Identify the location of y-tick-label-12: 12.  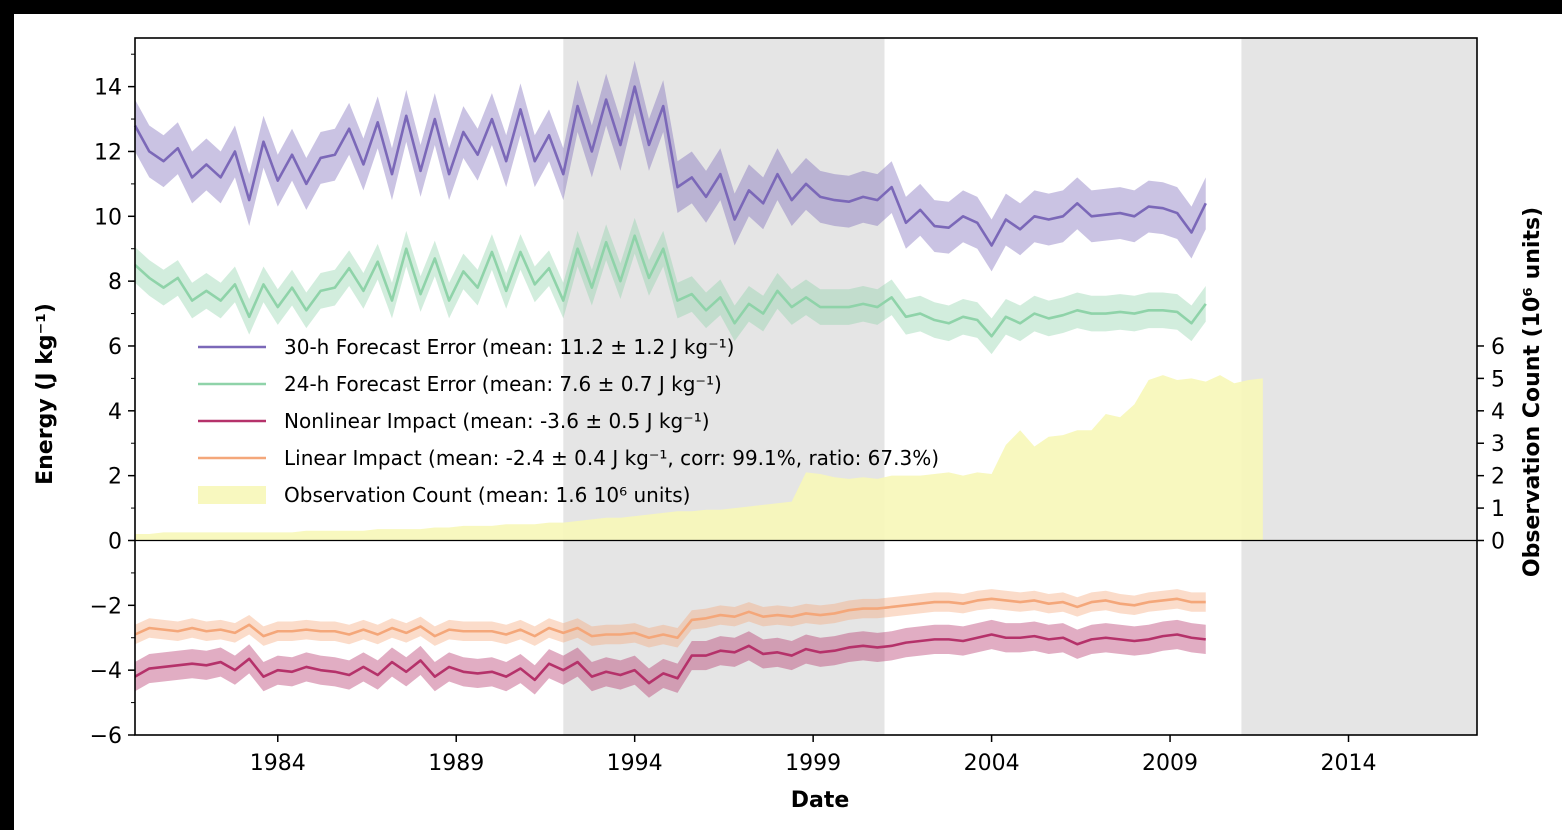
(108, 152).